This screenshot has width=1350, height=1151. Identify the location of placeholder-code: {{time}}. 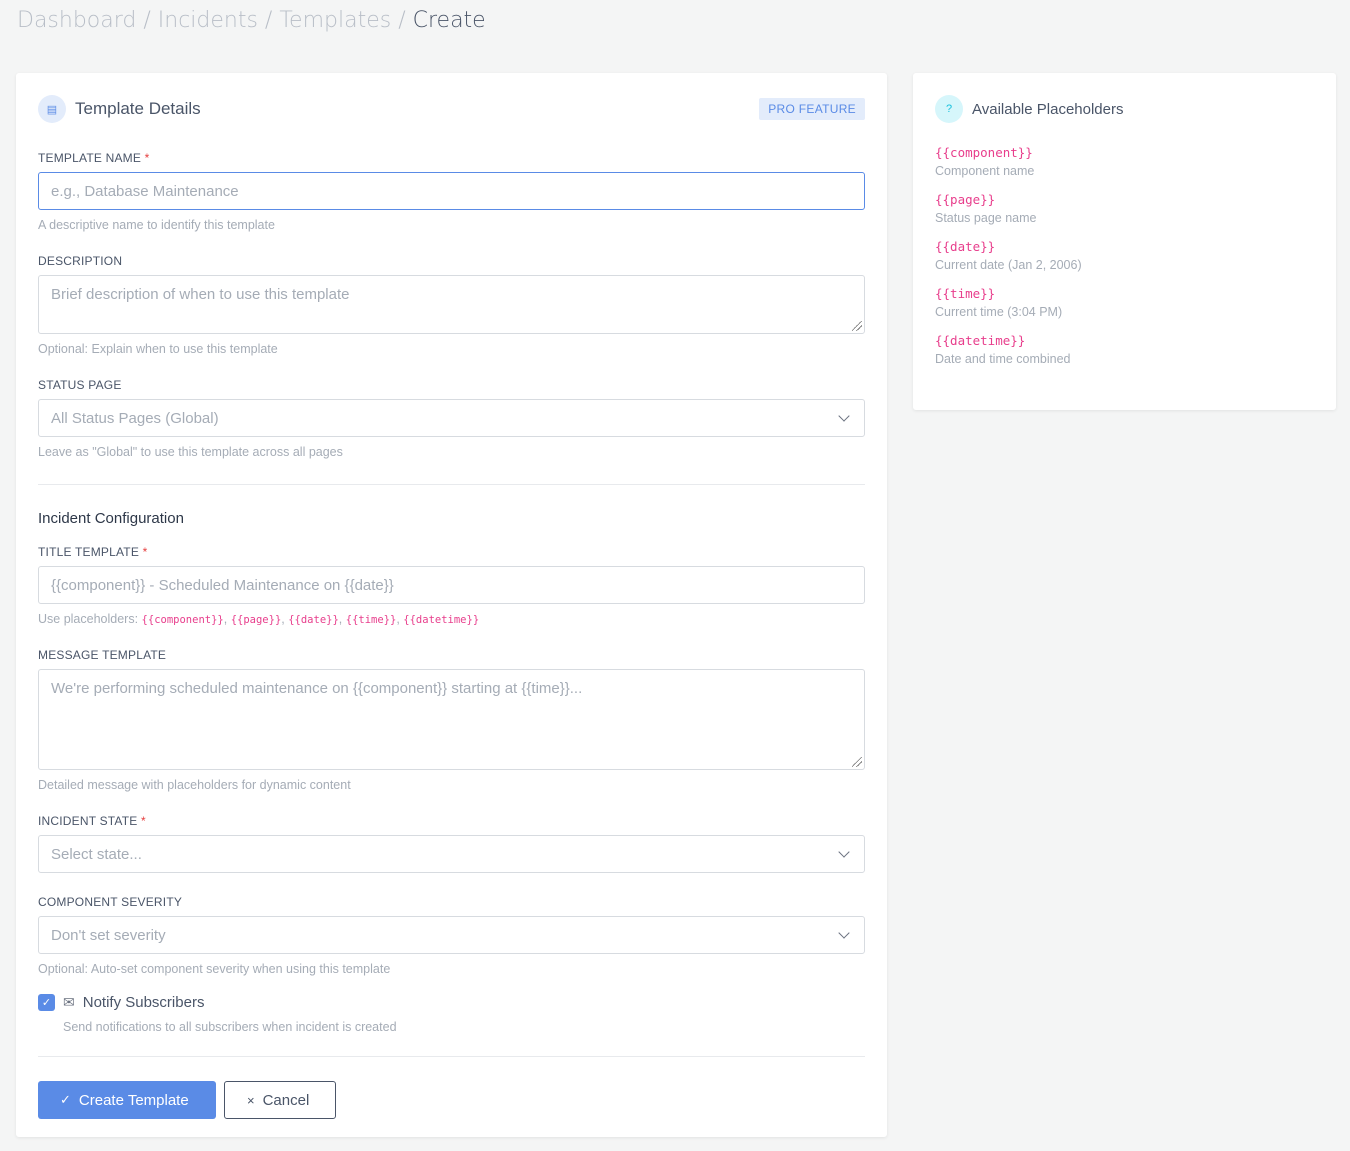
(965, 293).